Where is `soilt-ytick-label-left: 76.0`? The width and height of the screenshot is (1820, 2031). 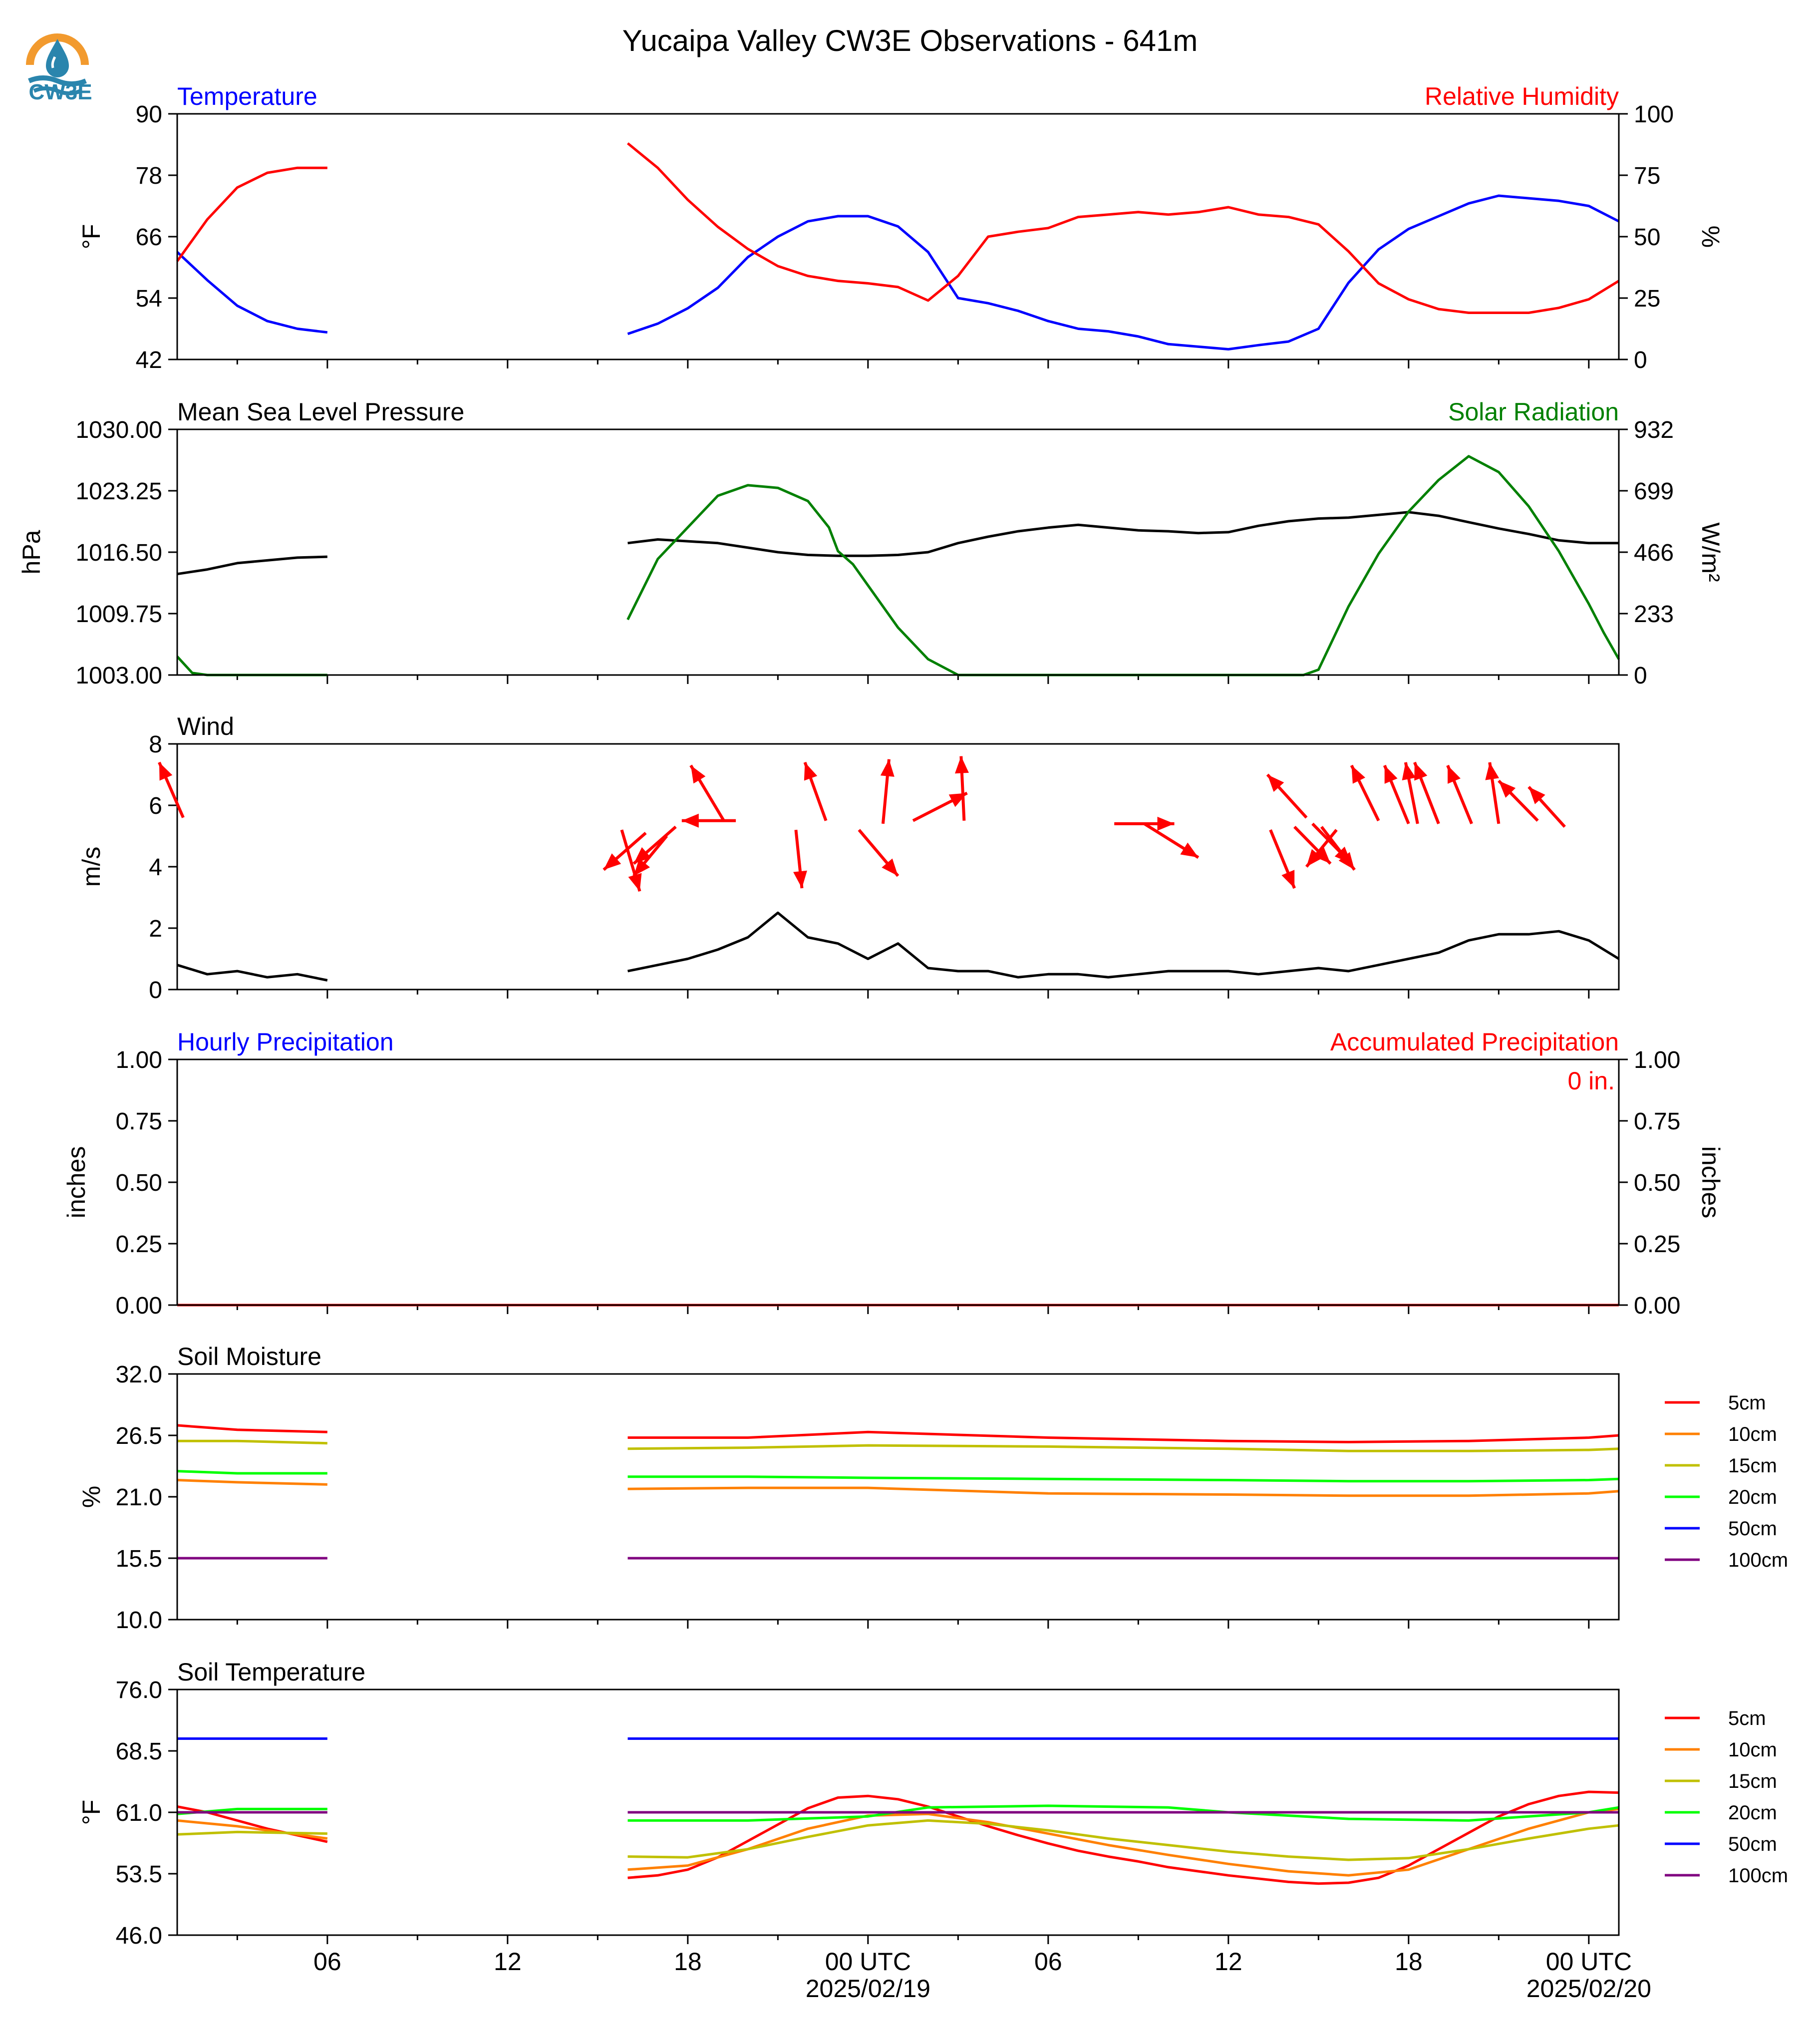 soilt-ytick-label-left: 76.0 is located at coordinates (139, 1690).